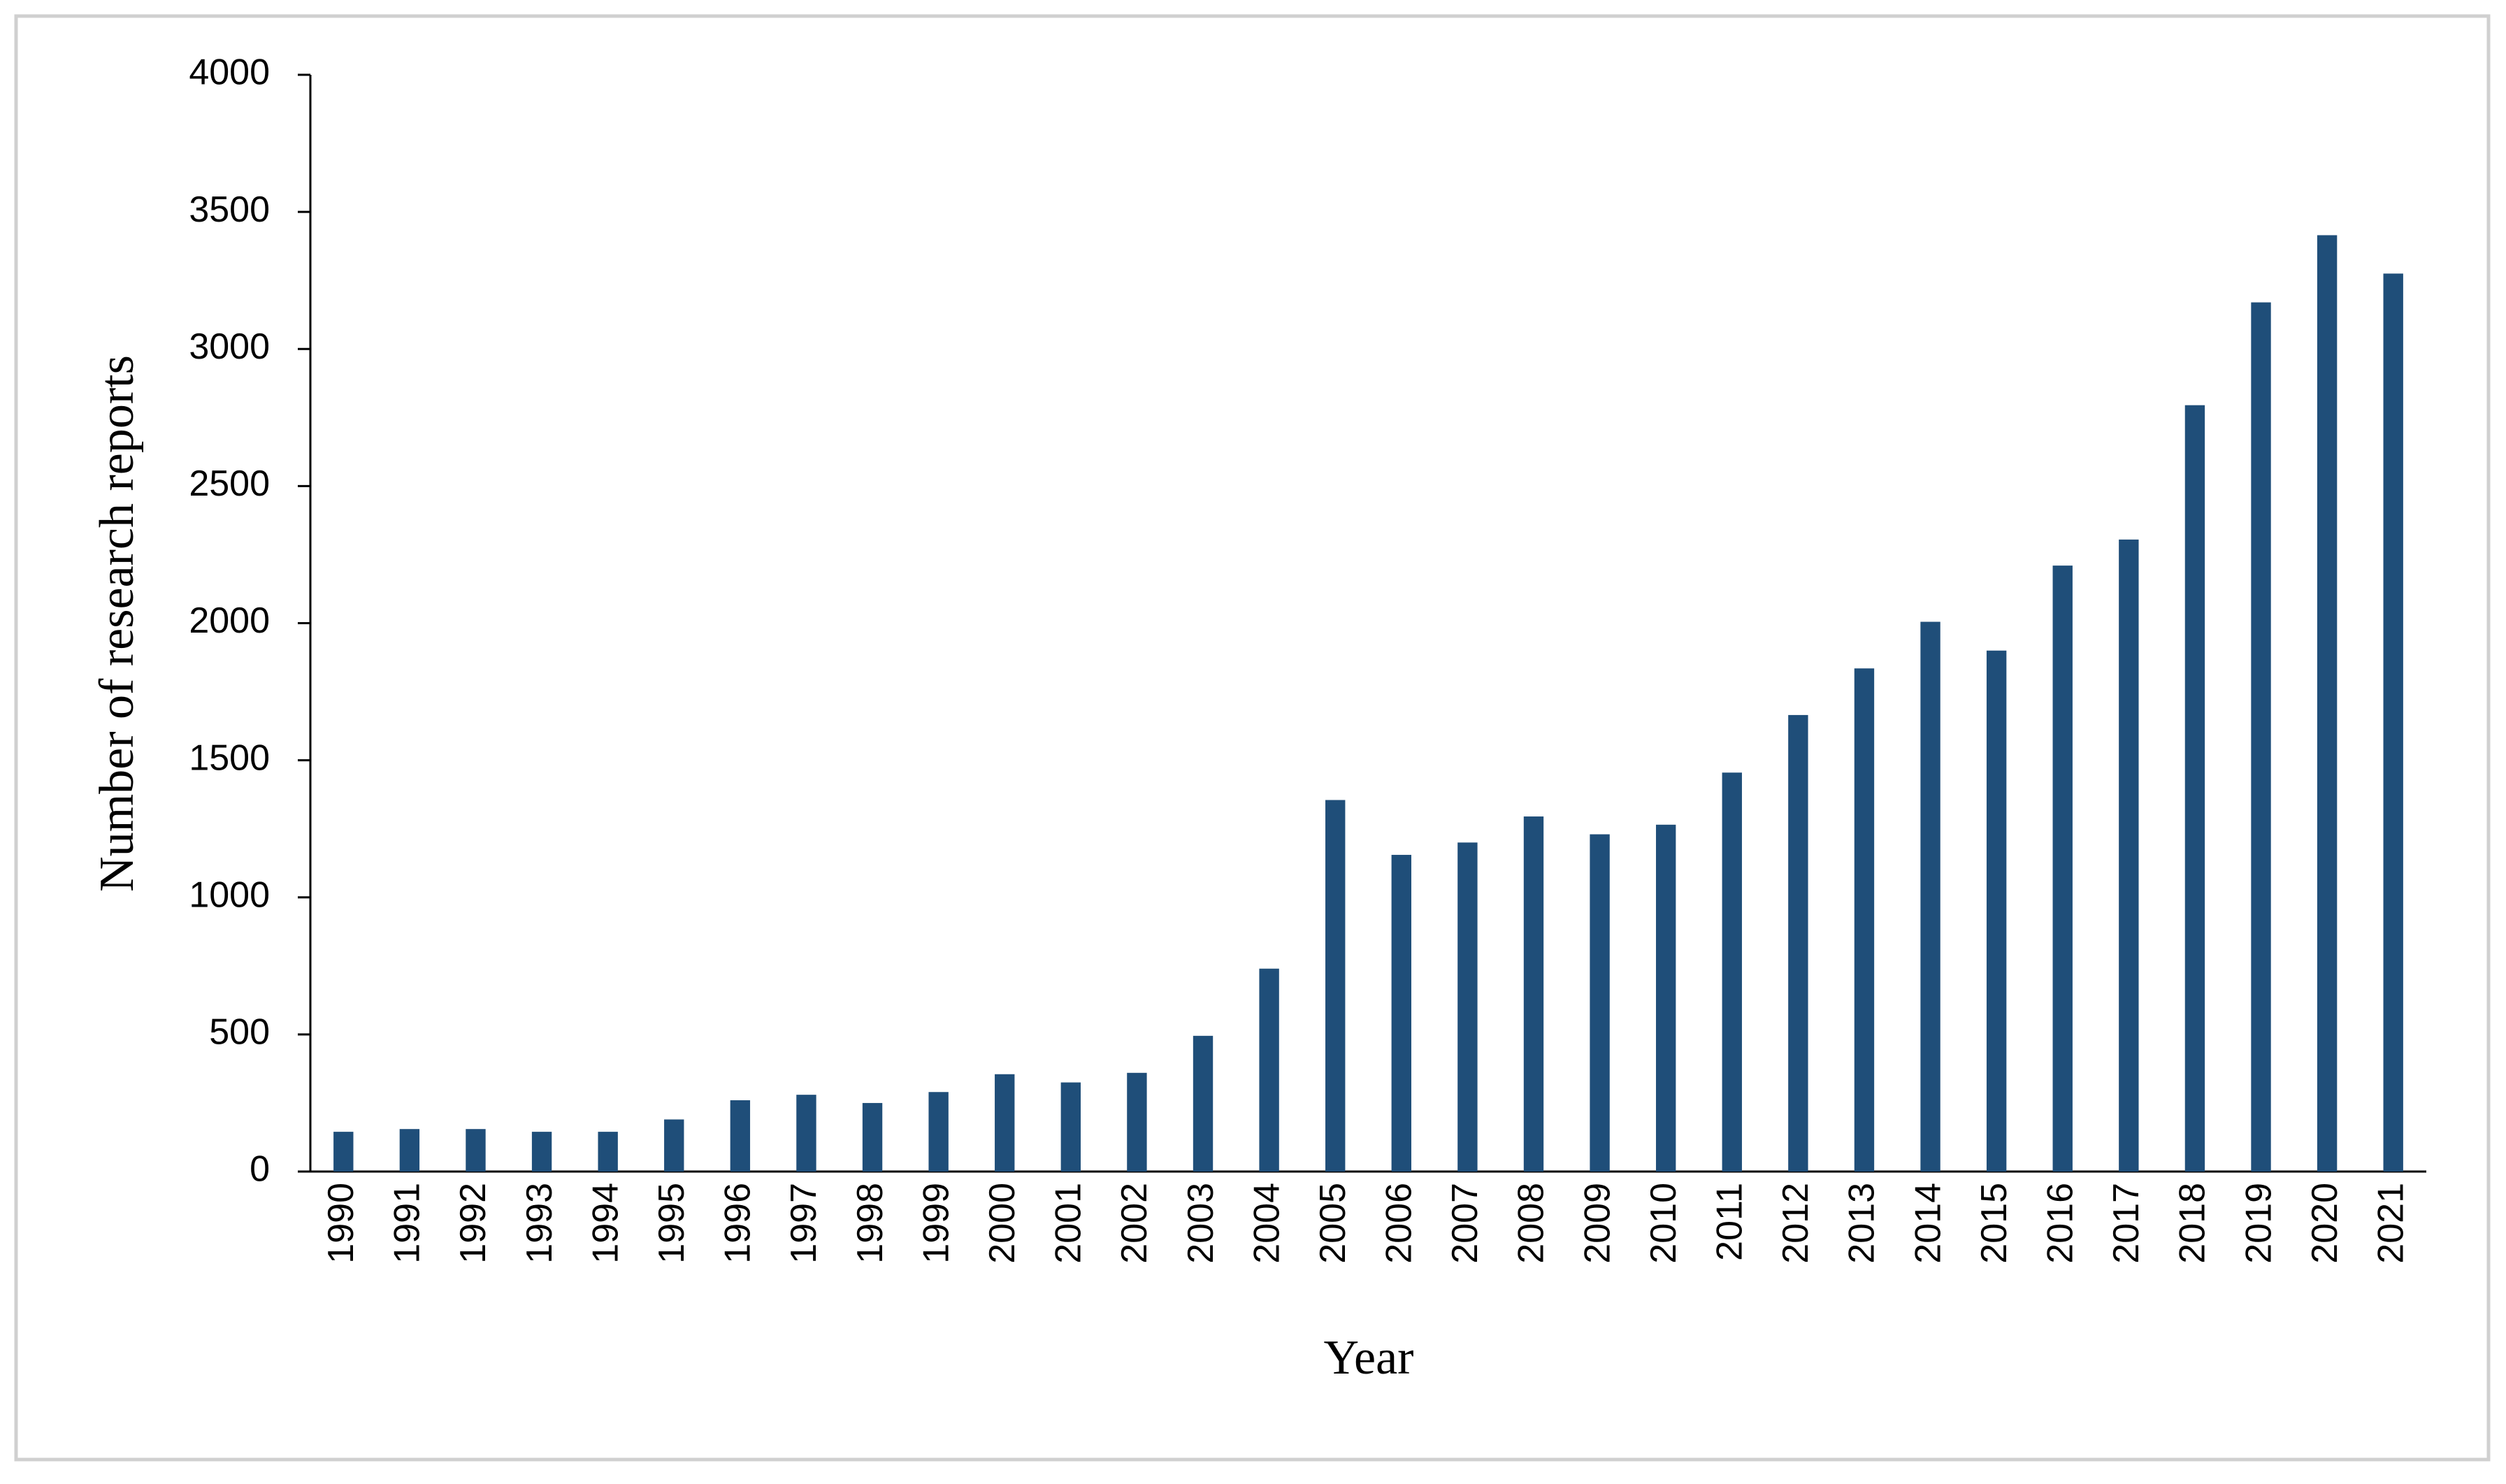 This screenshot has height=1484, width=2506. Describe the element at coordinates (605, 1223) in the screenshot. I see `x-tick-label: 1994` at that location.